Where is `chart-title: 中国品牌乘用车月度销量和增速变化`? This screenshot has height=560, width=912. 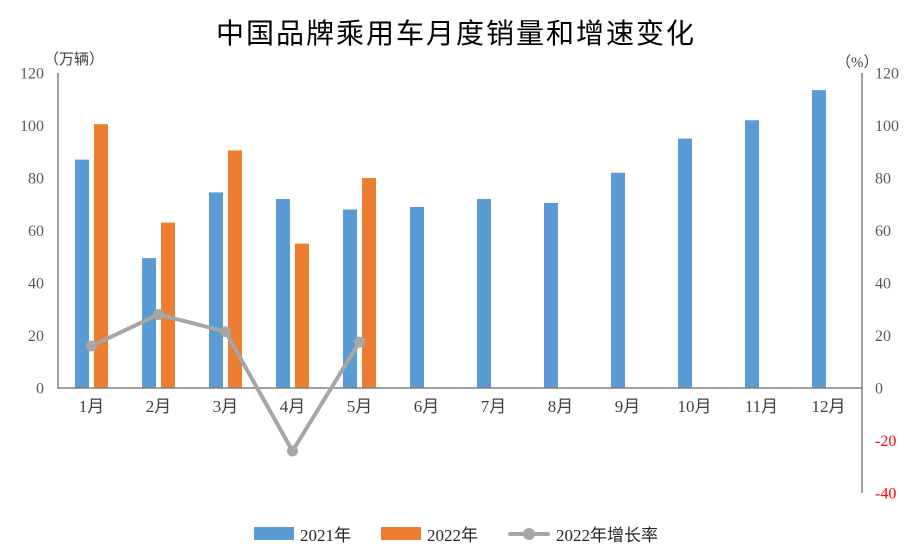 chart-title: 中国品牌乘用车月度销量和增速变化 is located at coordinates (455, 34).